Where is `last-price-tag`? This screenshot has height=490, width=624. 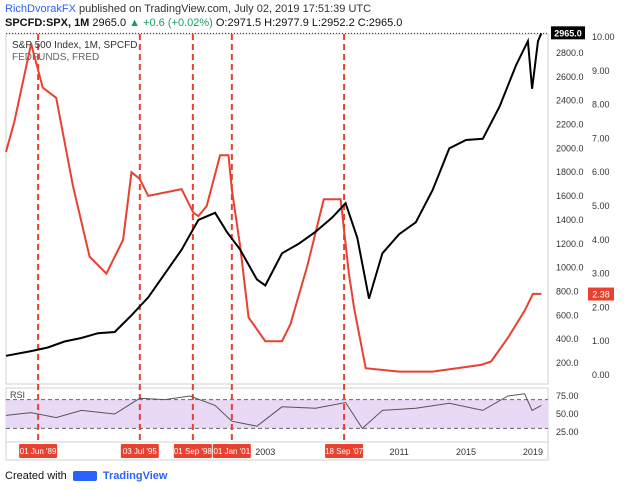 last-price-tag is located at coordinates (568, 33).